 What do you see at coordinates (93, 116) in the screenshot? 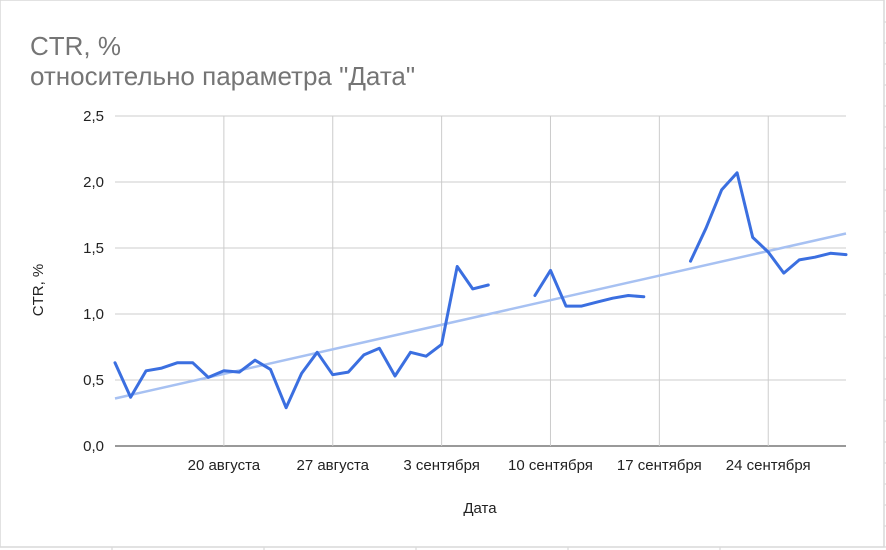
I see `y-tick-label: 2,5` at bounding box center [93, 116].